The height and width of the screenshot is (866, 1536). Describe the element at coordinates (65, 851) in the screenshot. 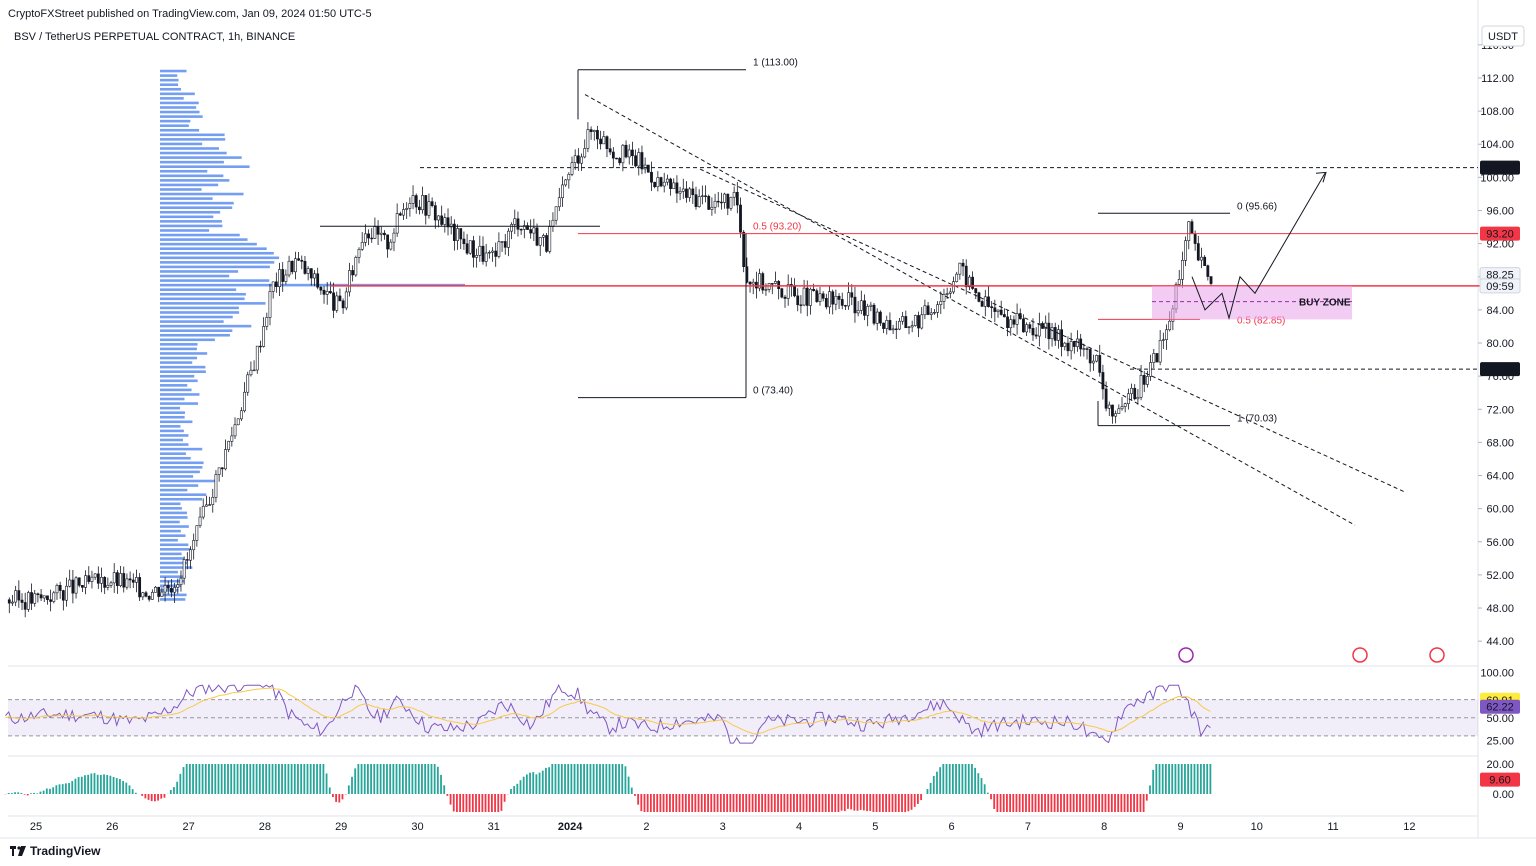

I see `brand-text: TradingView` at that location.